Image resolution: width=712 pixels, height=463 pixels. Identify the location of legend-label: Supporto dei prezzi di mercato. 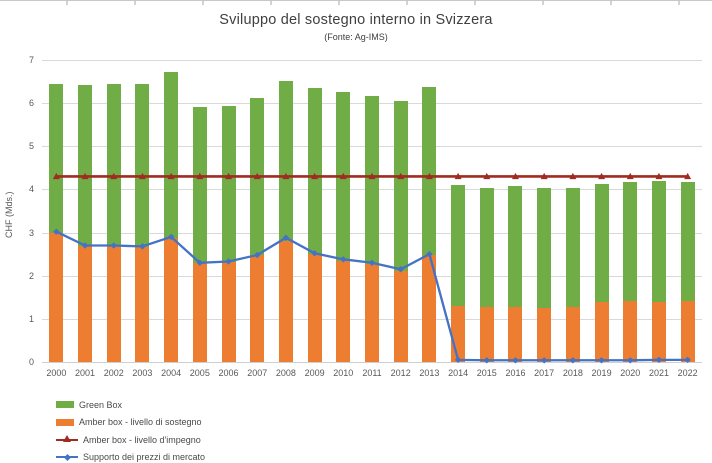
(144, 457).